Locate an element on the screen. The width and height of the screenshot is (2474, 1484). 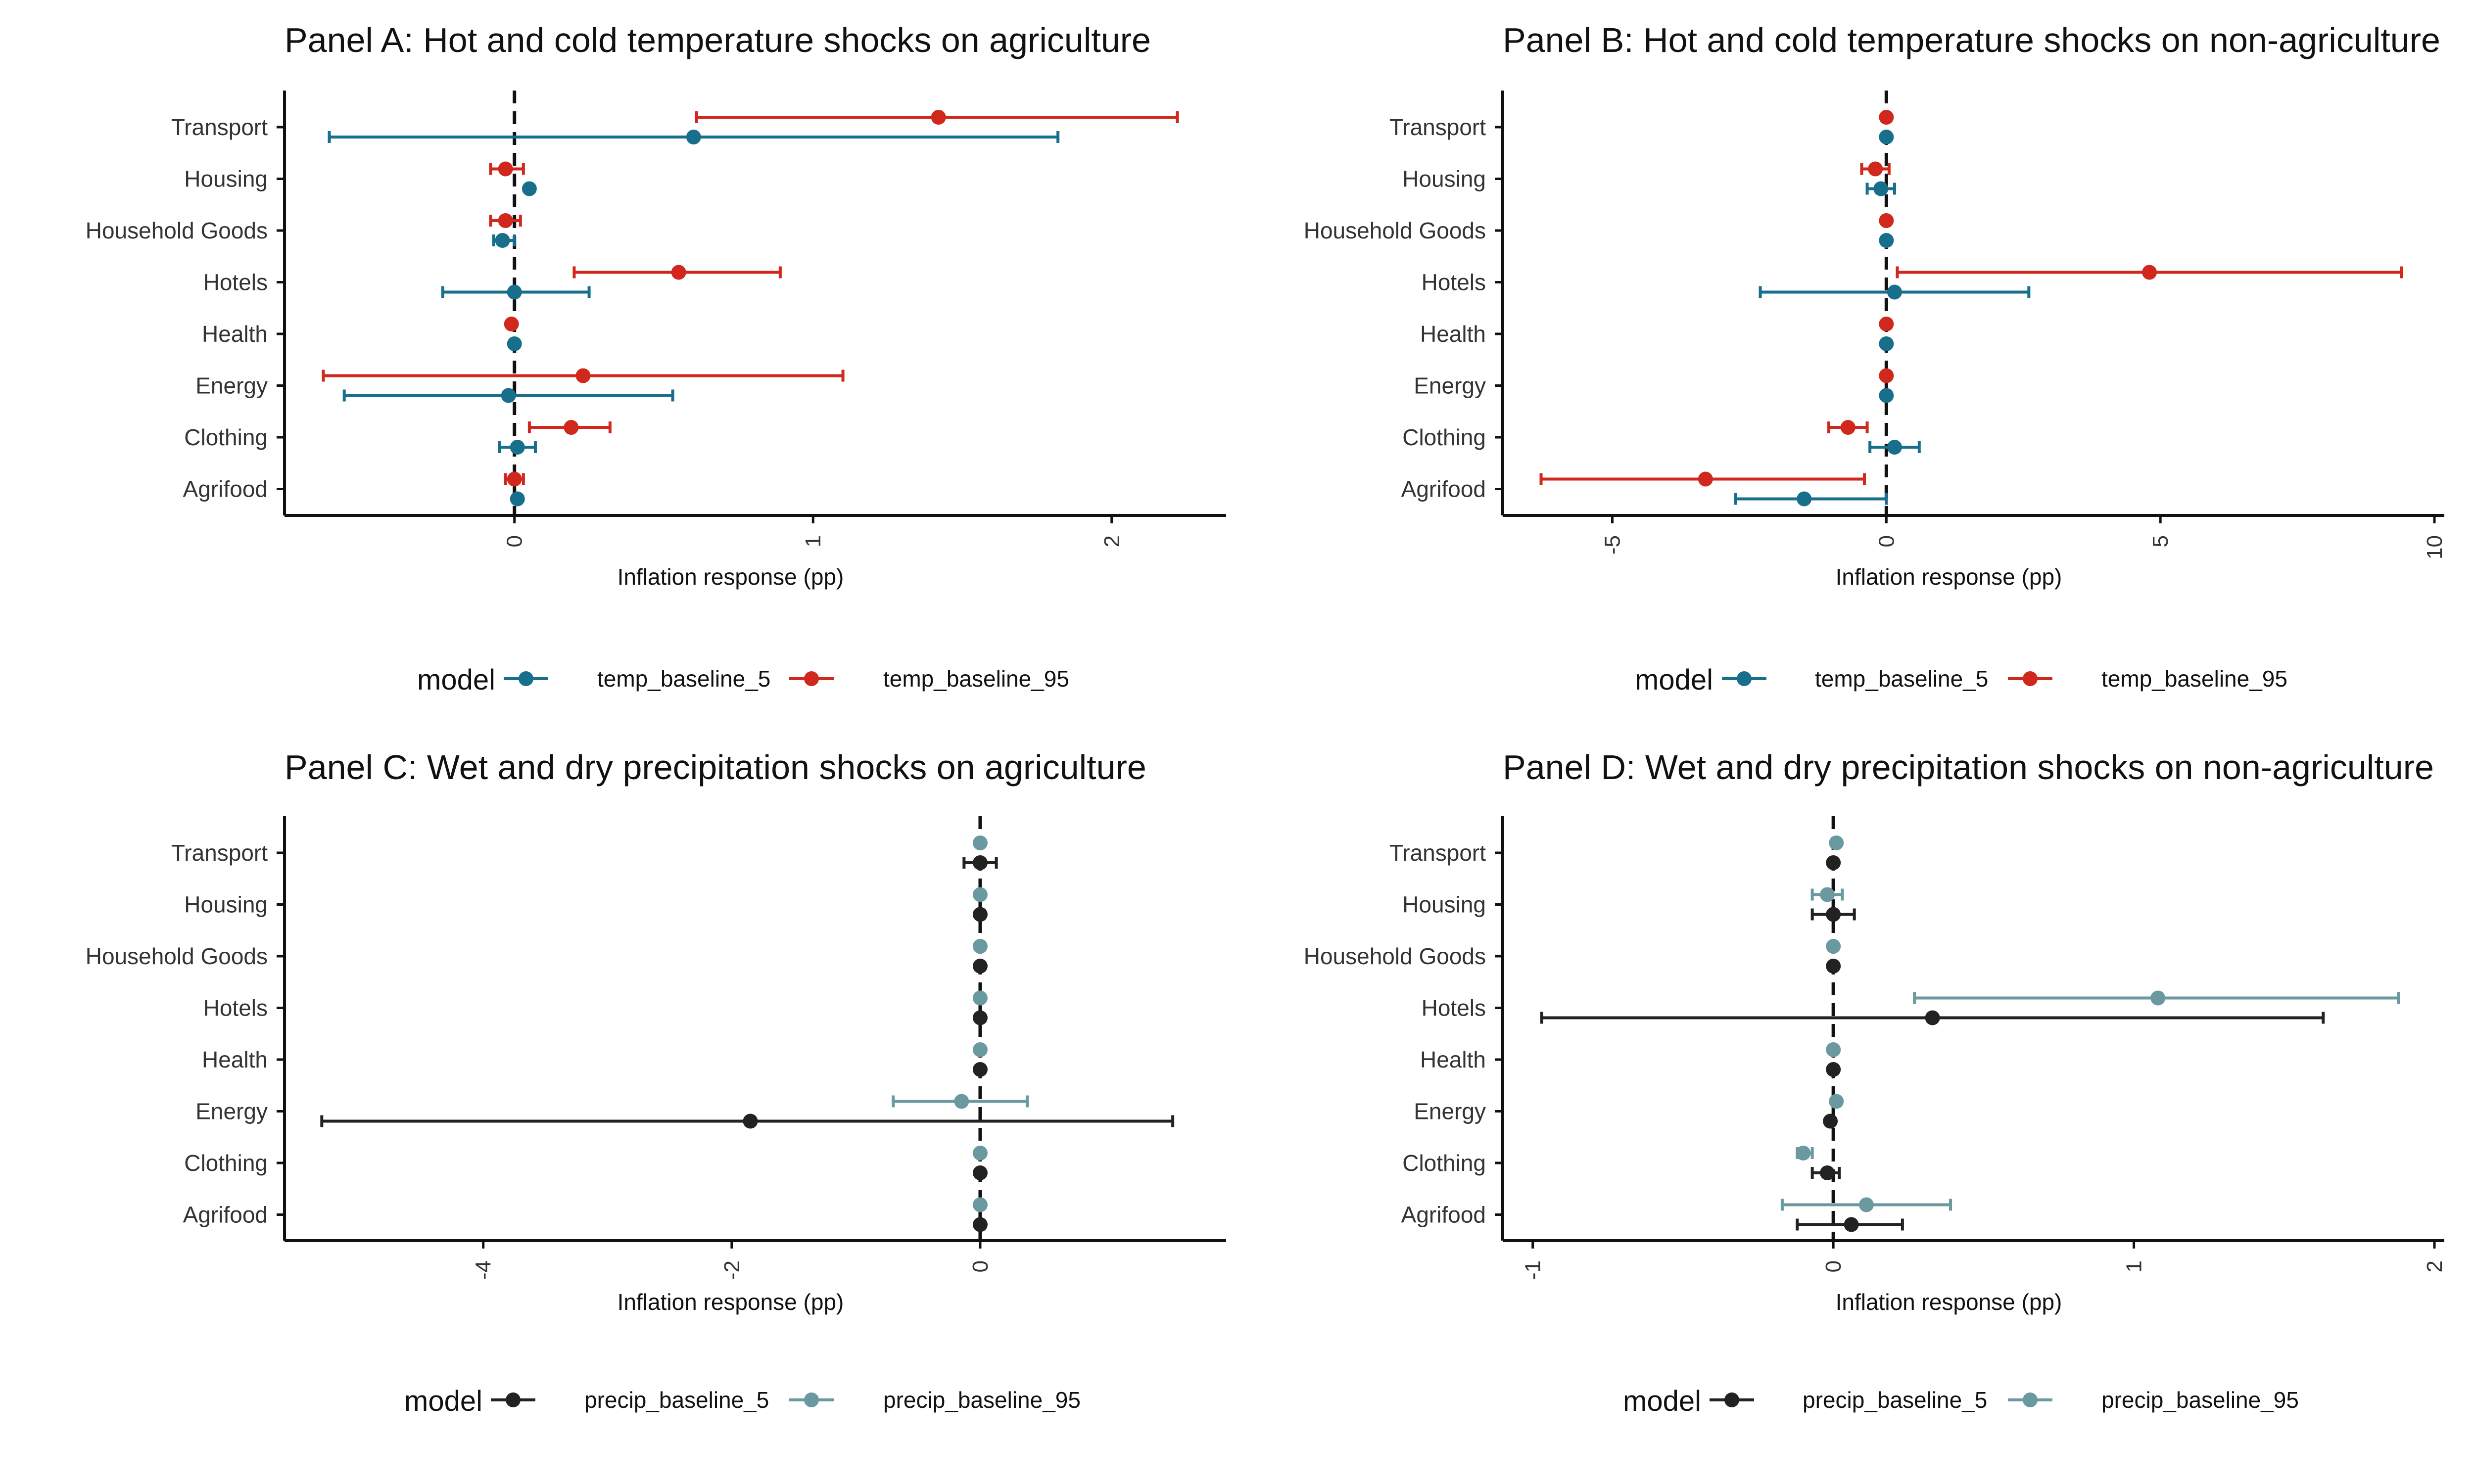
legend-label: precip_baseline_5 is located at coordinates (1895, 1400).